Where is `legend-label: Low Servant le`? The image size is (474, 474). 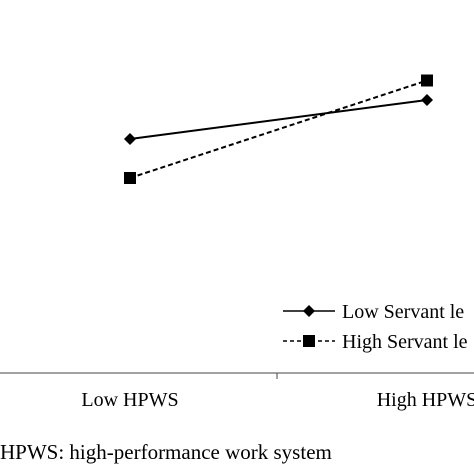 legend-label: Low Servant le is located at coordinates (403, 312).